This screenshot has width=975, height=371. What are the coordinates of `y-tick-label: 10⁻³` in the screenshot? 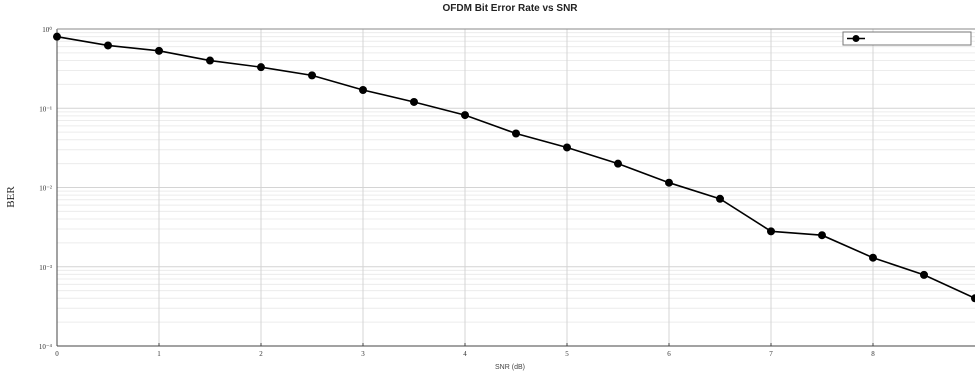 It's located at (45, 268).